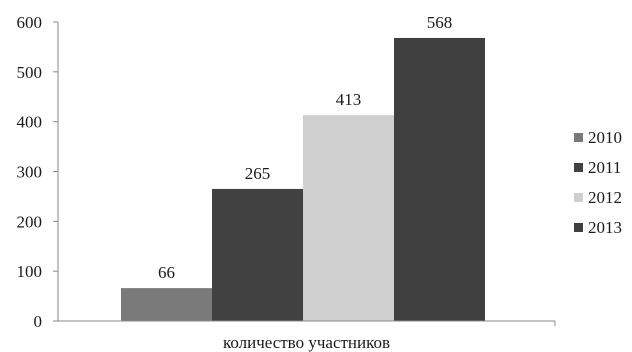 The height and width of the screenshot is (352, 632). What do you see at coordinates (348, 218) in the screenshot?
I see `bar-2012` at bounding box center [348, 218].